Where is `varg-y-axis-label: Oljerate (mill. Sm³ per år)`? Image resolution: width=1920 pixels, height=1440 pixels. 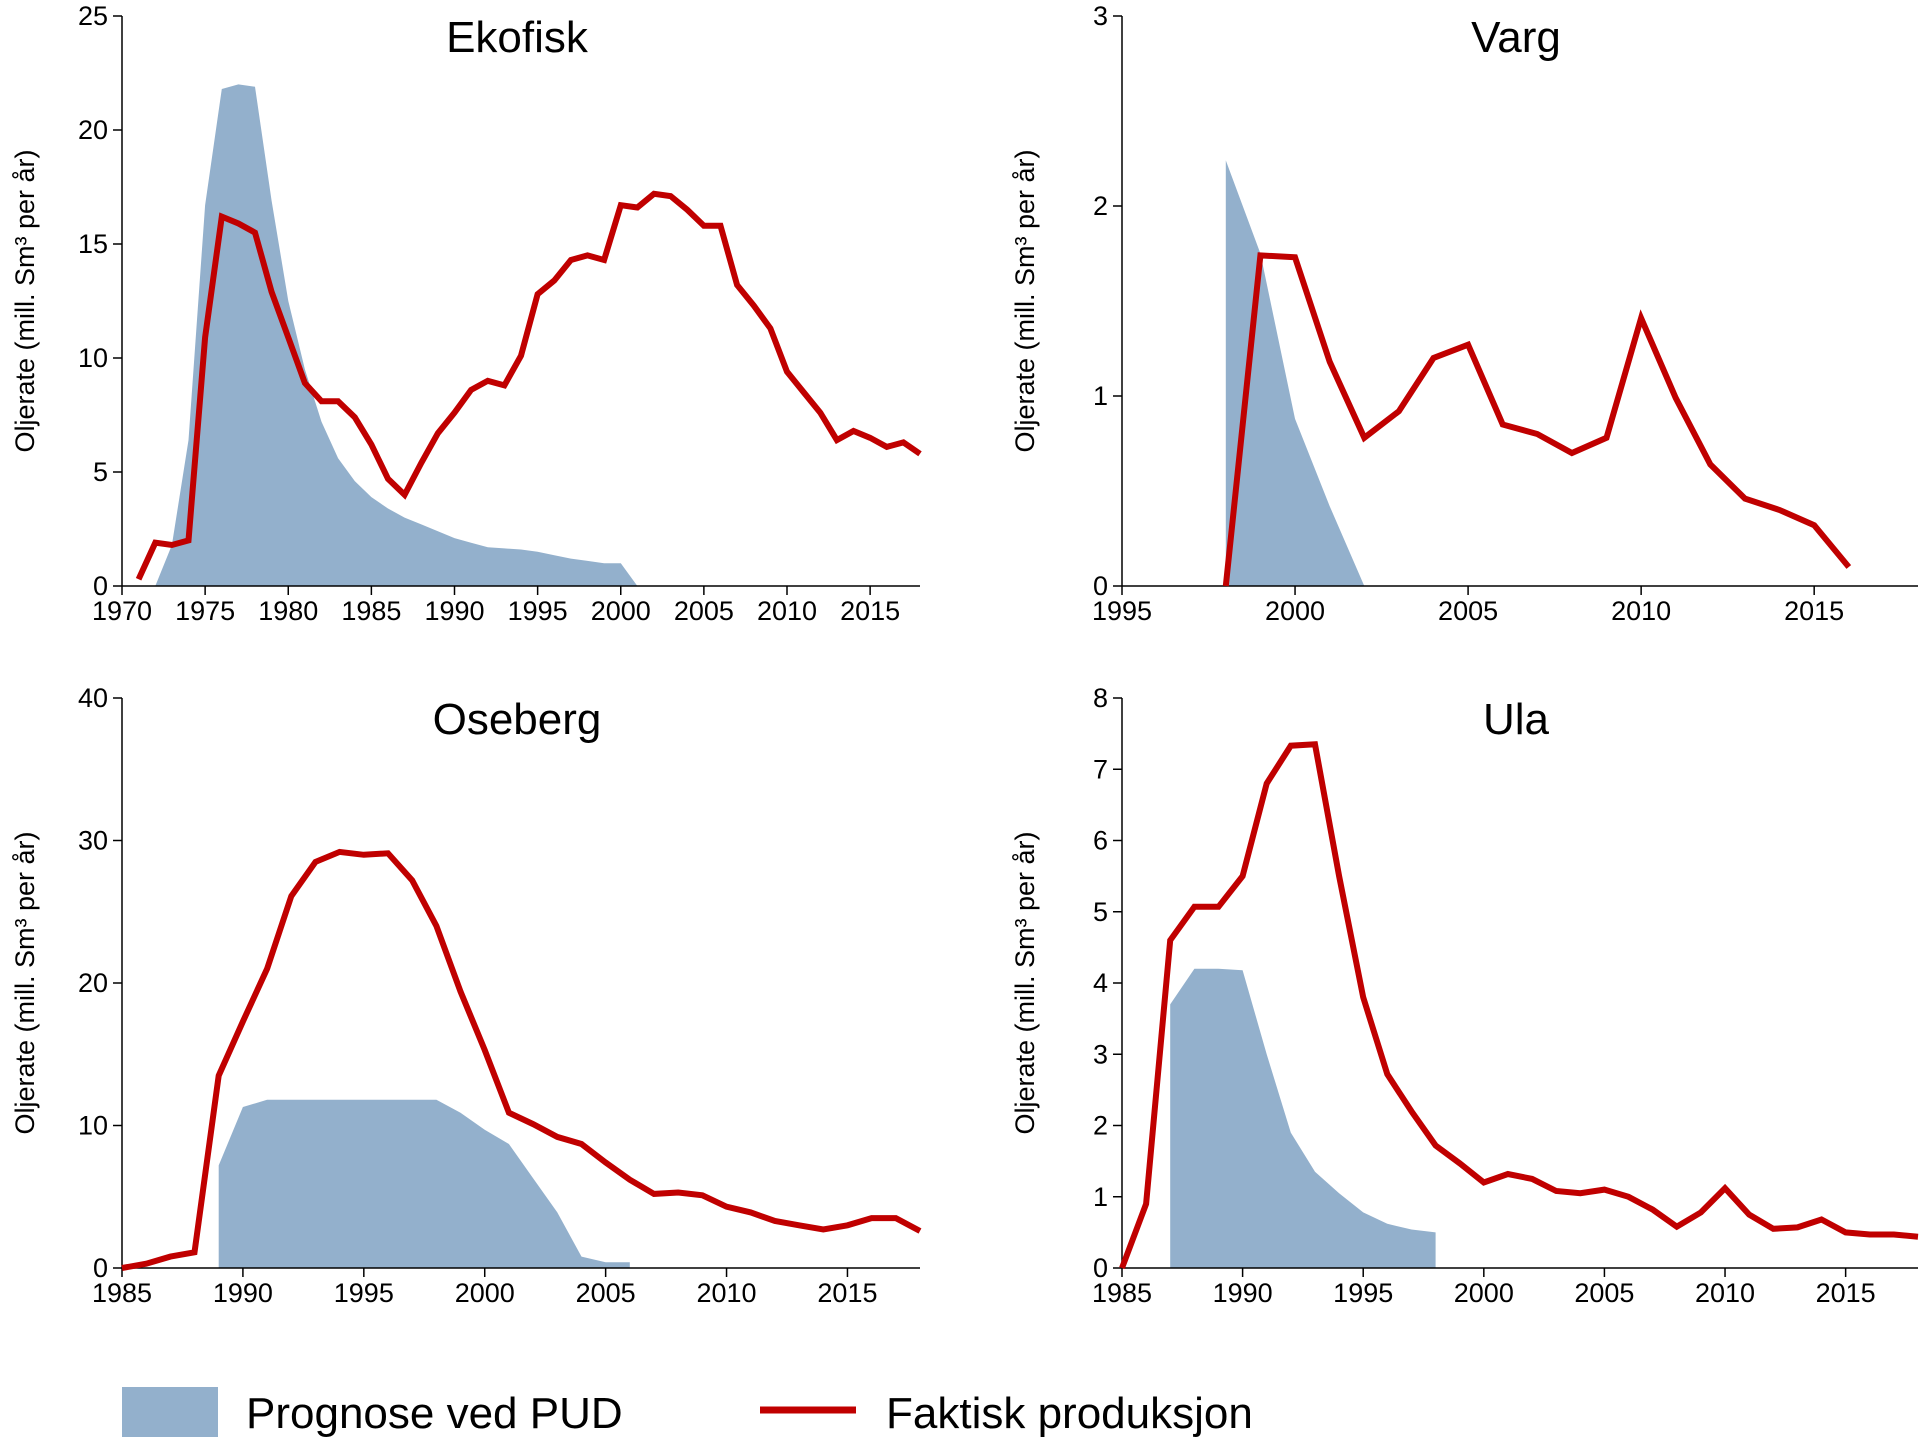
varg-y-axis-label: Oljerate (mill. Sm³ per år) is located at coordinates (1025, 300).